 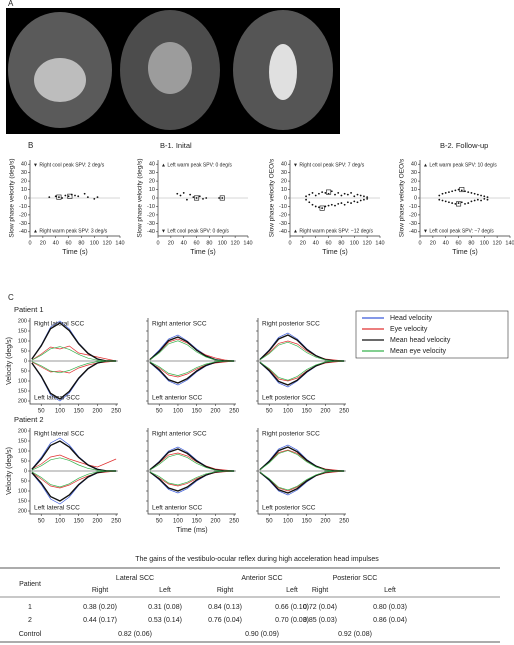 I want to click on table-cell: 1, so click(x=30, y=607).